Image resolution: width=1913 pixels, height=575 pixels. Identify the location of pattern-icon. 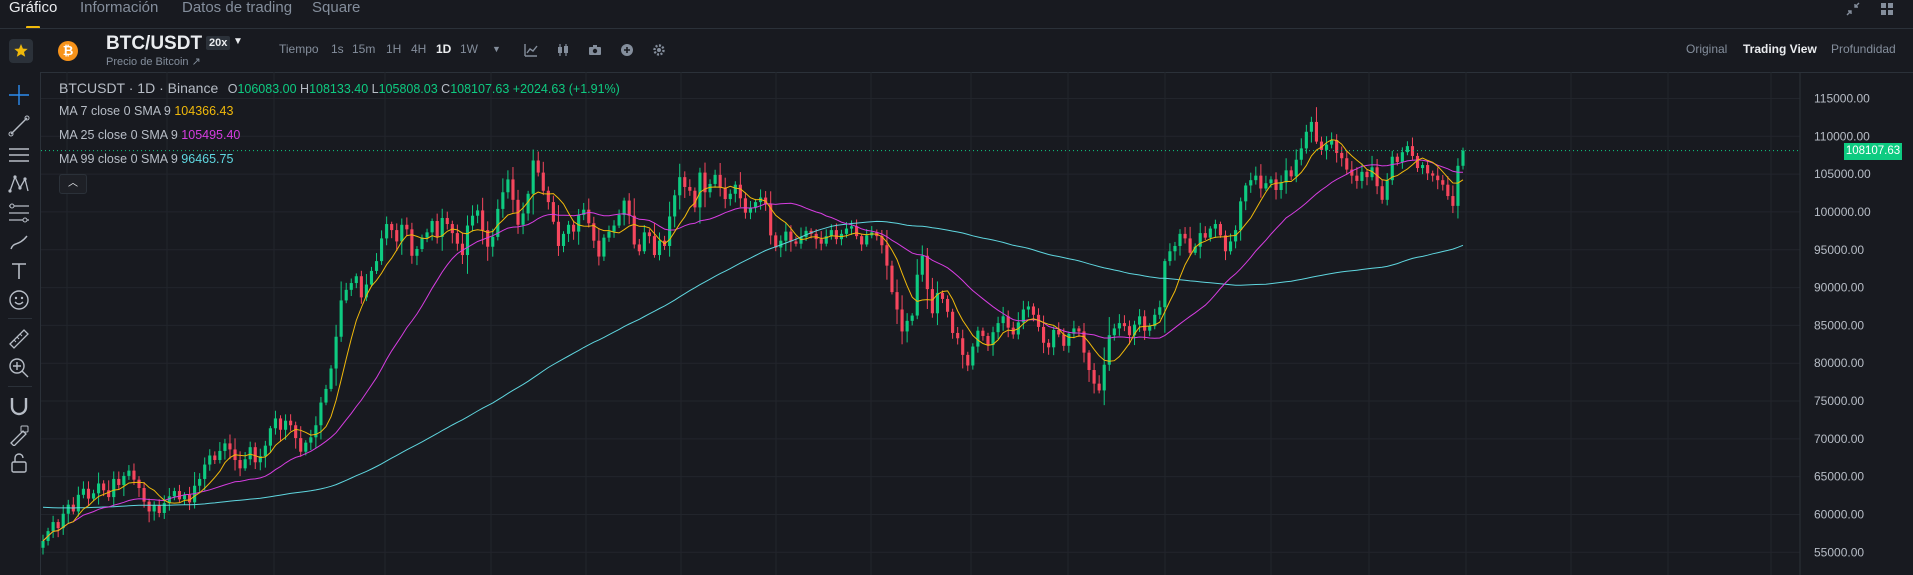
(19, 184).